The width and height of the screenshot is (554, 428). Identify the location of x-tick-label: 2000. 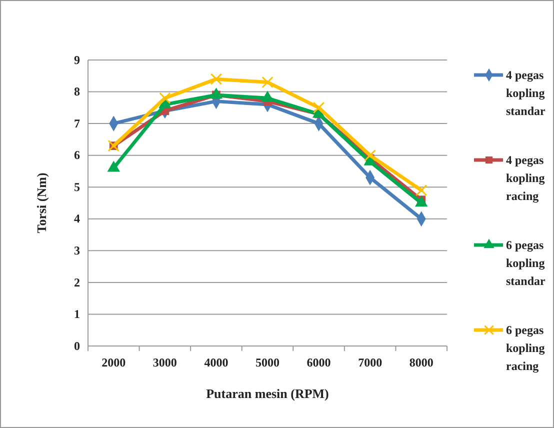
(114, 363).